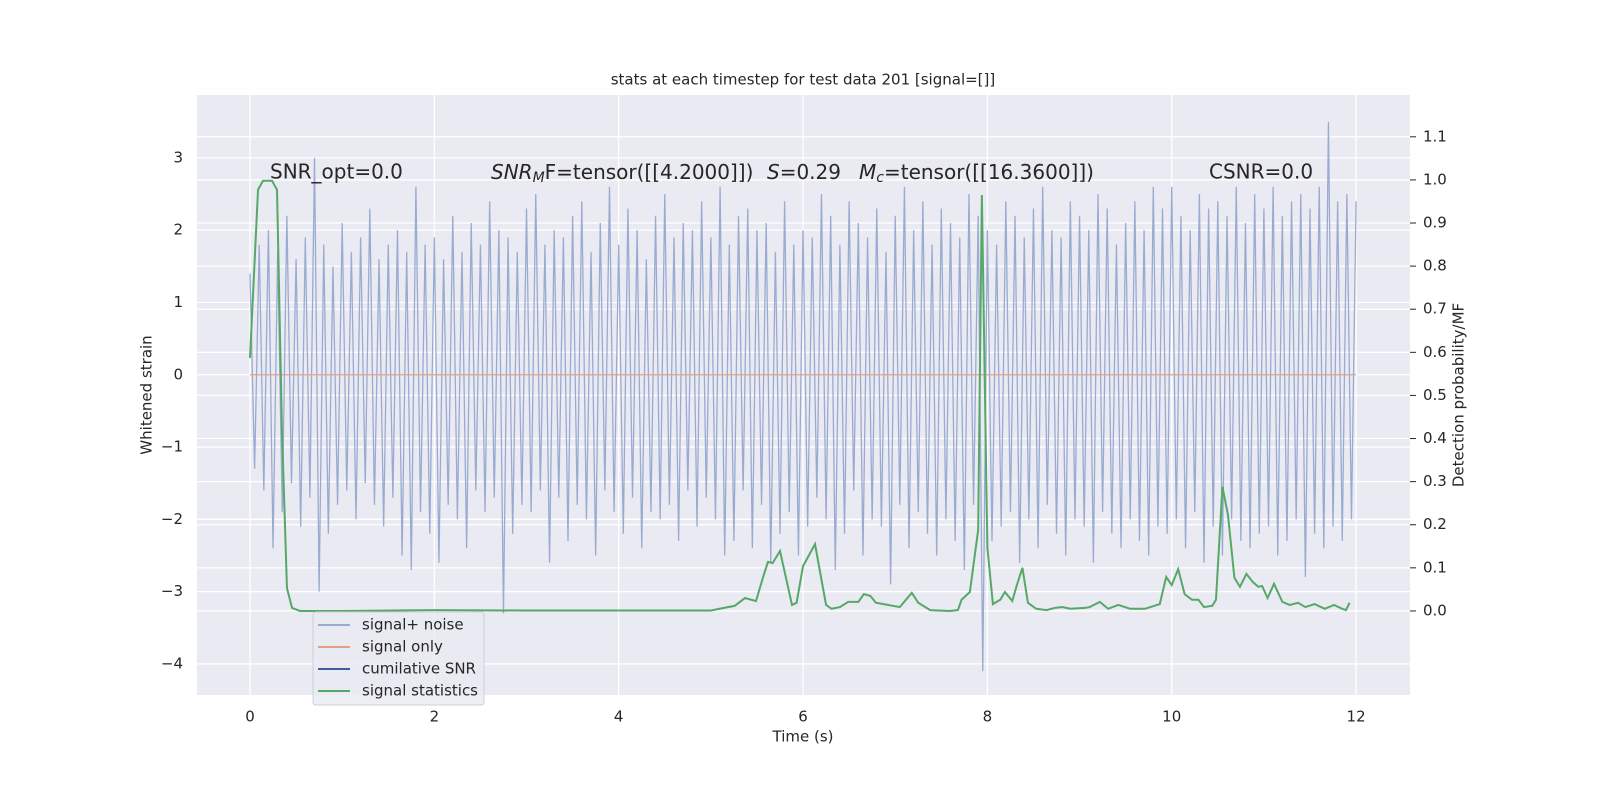  What do you see at coordinates (989, 172) in the screenshot?
I see `annotation-text: =tensor([[16.3600]])` at bounding box center [989, 172].